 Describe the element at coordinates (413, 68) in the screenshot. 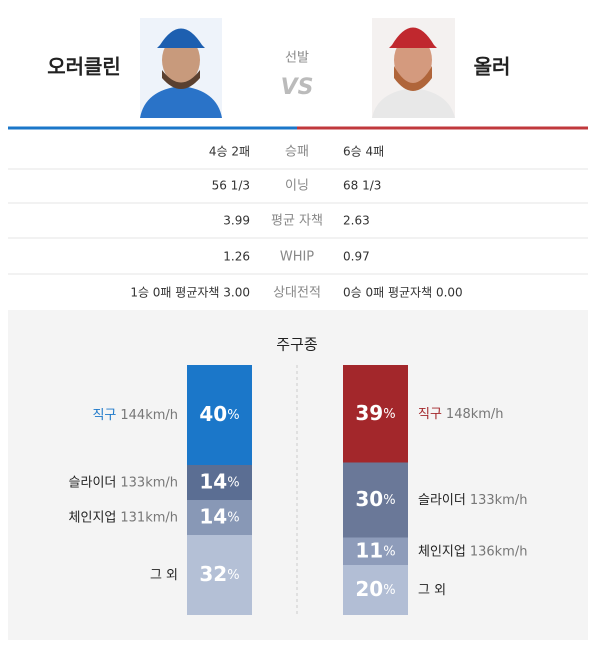

I see `home-photo` at that location.